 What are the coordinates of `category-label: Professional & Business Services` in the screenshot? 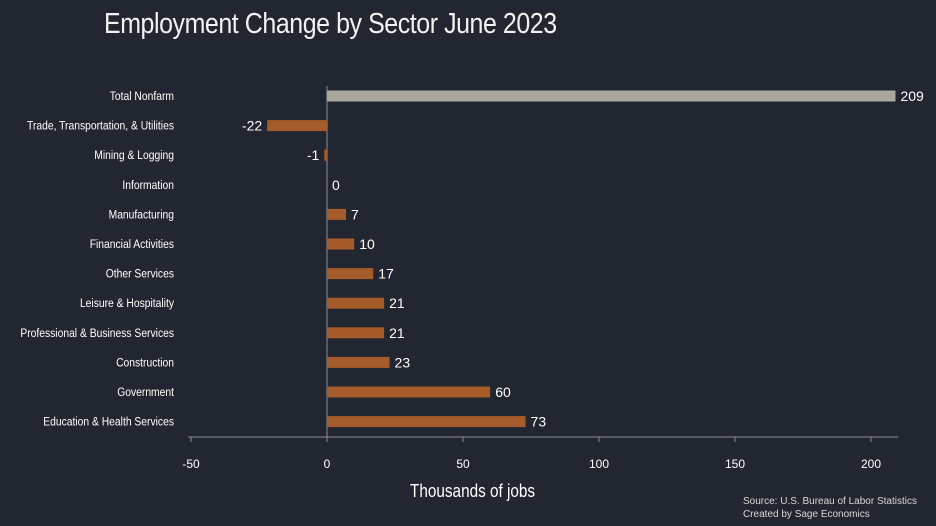 It's located at (97, 333).